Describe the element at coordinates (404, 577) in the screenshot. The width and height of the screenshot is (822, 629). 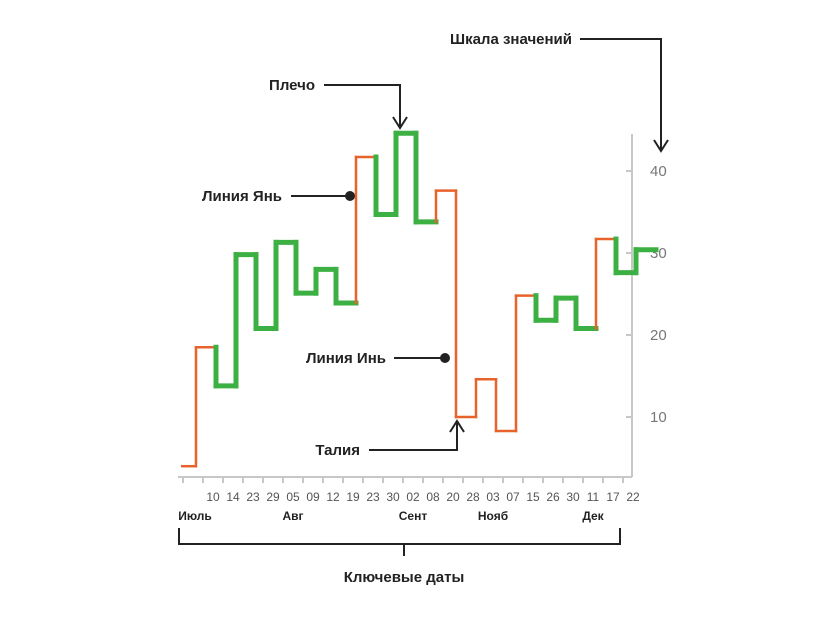
I see `key-dates-label: Ключевые даты` at that location.